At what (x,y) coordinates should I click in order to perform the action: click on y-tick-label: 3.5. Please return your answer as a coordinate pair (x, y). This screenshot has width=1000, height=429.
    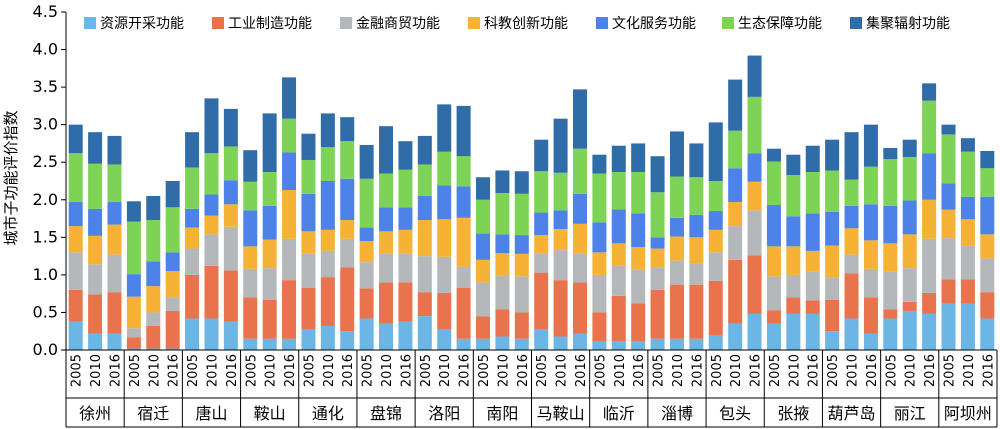
    Looking at the image, I should click on (45, 86).